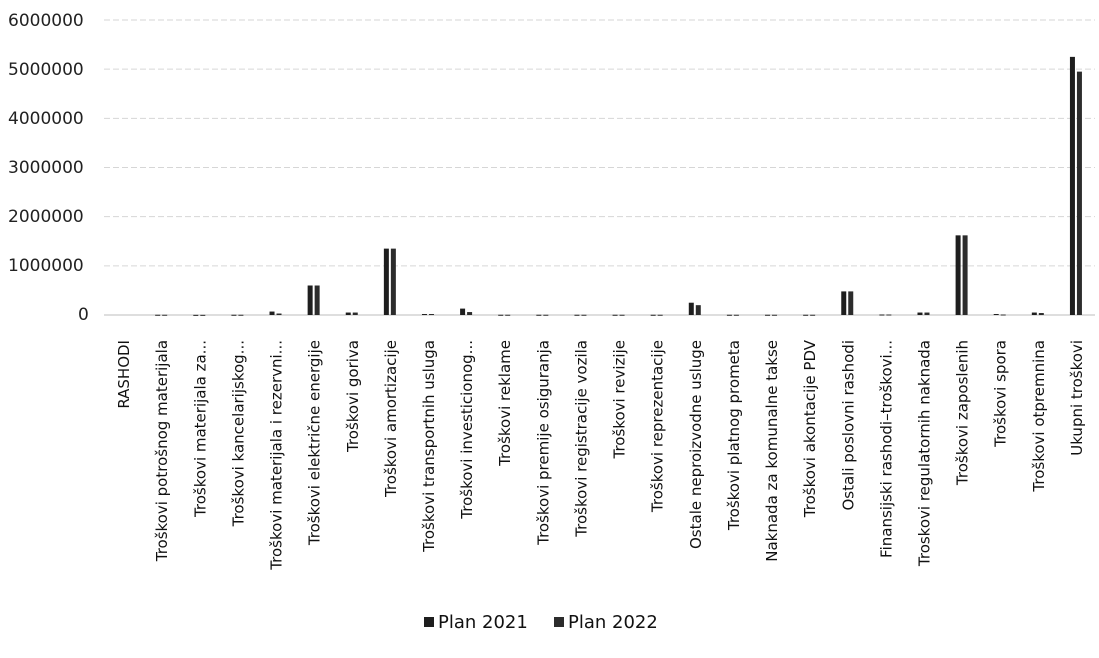 The height and width of the screenshot is (658, 1099). Describe the element at coordinates (391, 419) in the screenshot. I see `x-tick-label: Troškovi amortizacije` at that location.